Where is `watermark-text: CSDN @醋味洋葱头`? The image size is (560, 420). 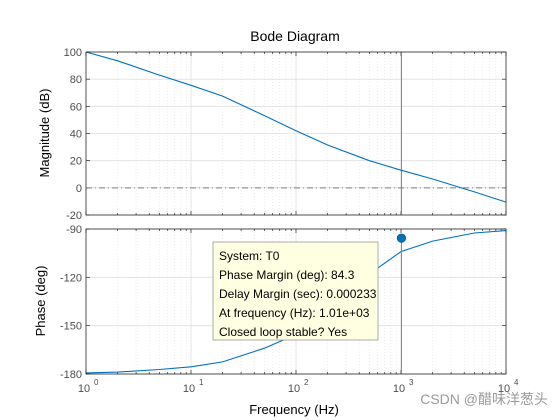
watermark-text: CSDN @醋味洋葱头 is located at coordinates (484, 399).